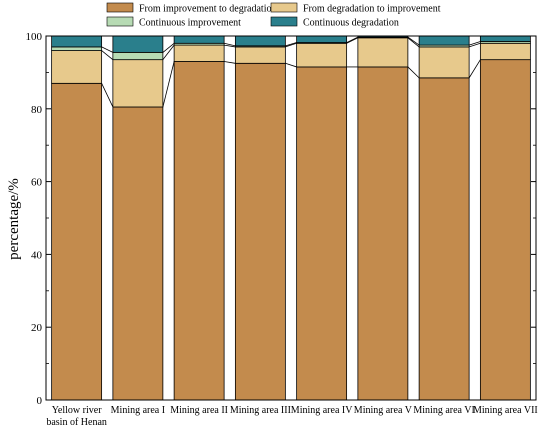  I want to click on x-tick-label: Mining area II, so click(199, 410).